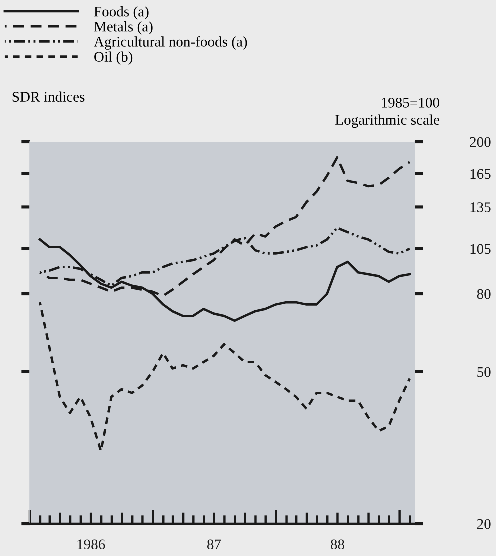 This screenshot has width=496, height=556. I want to click on x-tick-label: 1986, so click(92, 545).